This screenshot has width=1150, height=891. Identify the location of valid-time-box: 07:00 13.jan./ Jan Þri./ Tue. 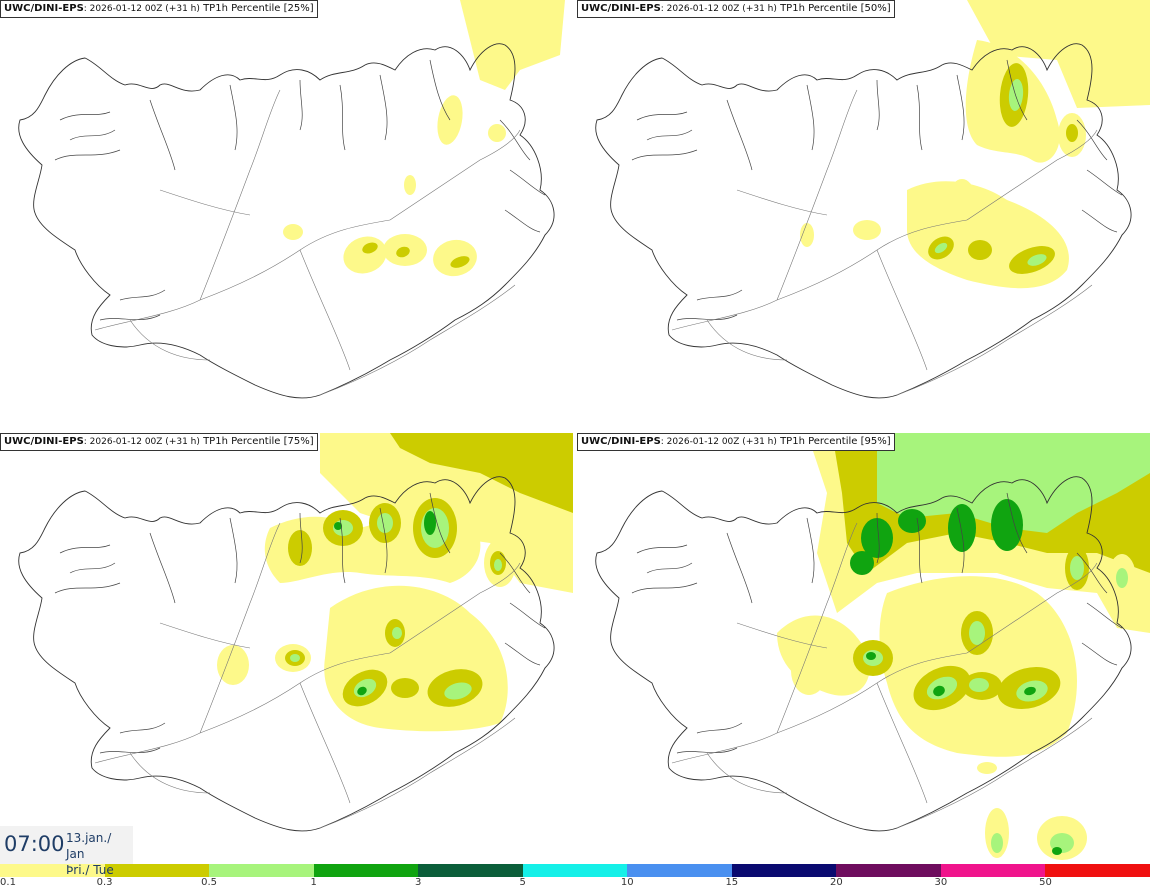
(66, 851).